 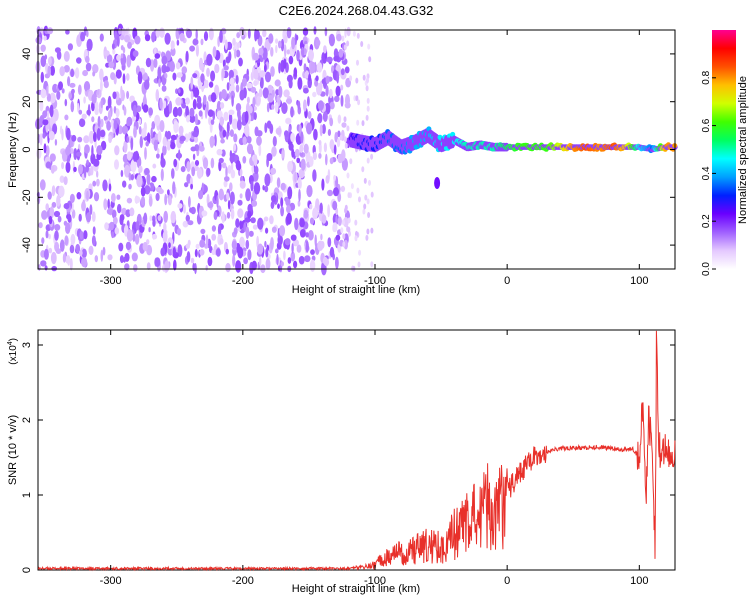 What do you see at coordinates (243, 581) in the screenshot?
I see `snr-x-tick-label: -200` at bounding box center [243, 581].